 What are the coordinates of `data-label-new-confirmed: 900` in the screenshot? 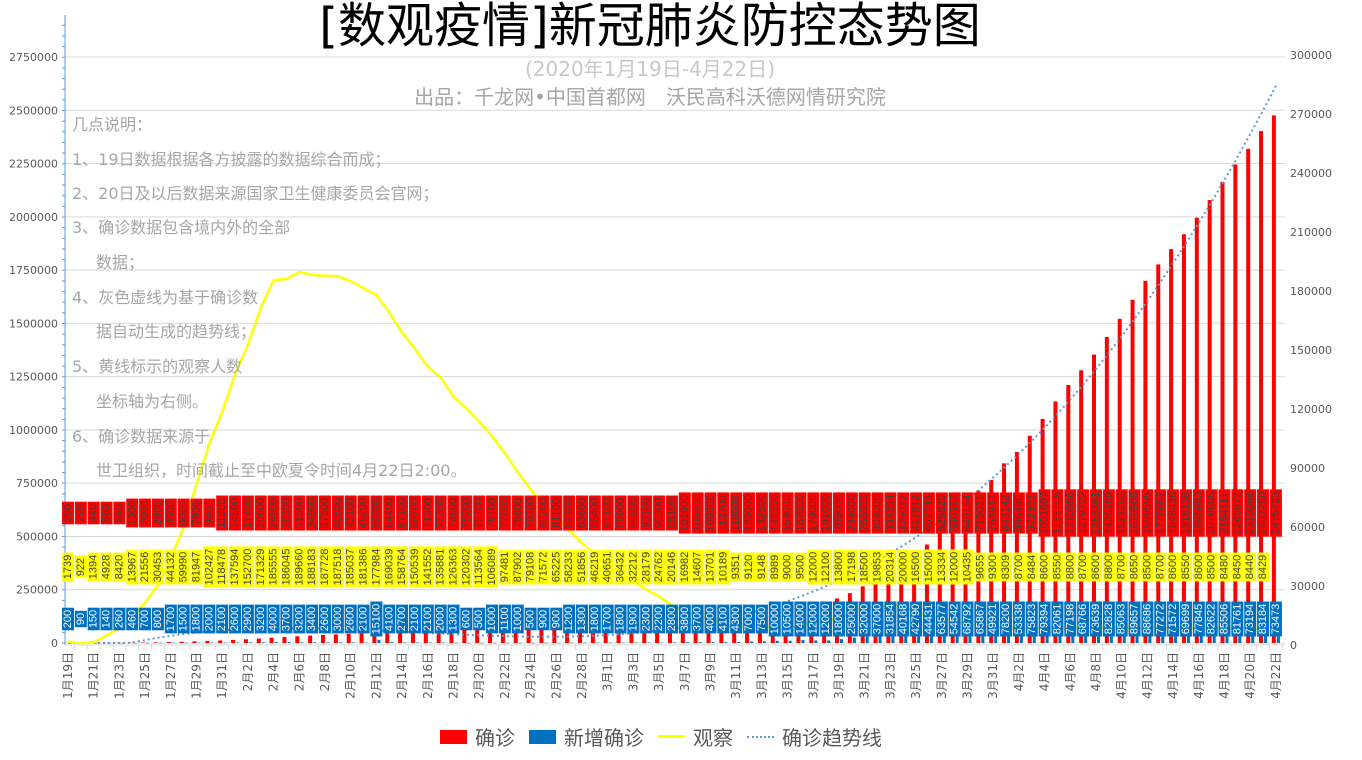 It's located at (556, 619).